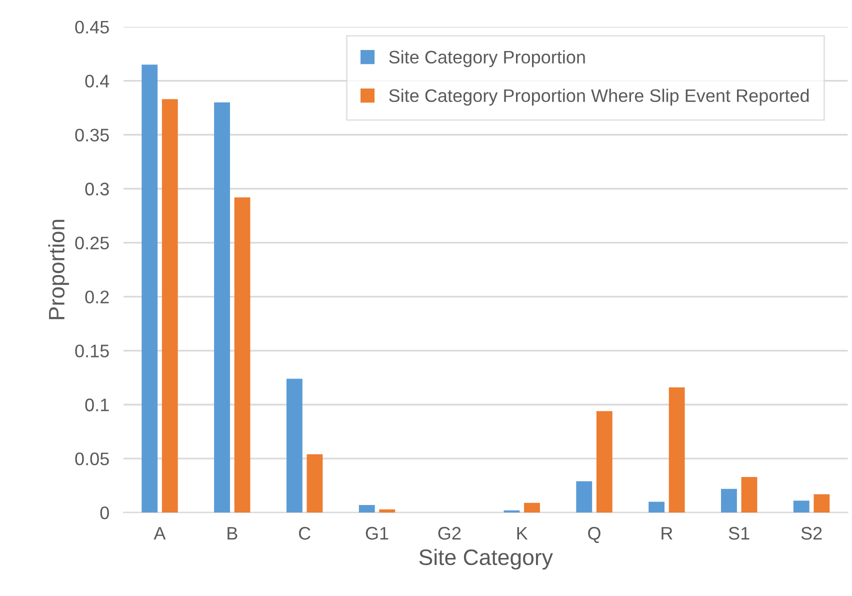 The height and width of the screenshot is (596, 852). I want to click on y-tick-label: 0.35, so click(92, 135).